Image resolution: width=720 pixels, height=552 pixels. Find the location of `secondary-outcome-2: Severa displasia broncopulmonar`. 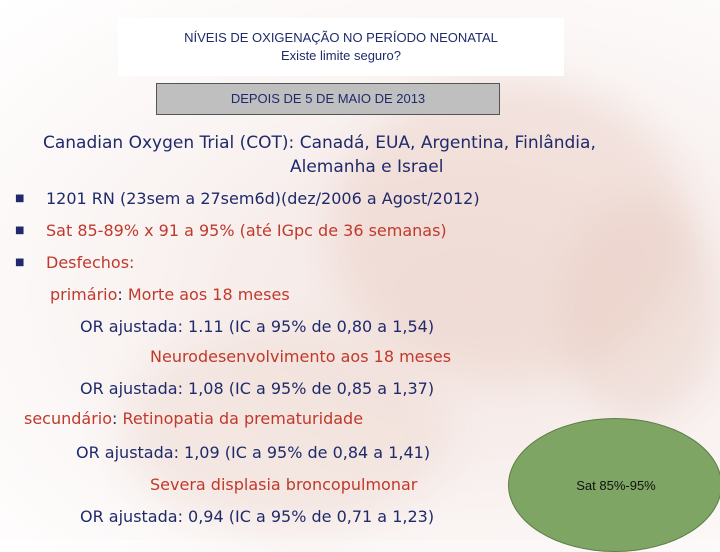

secondary-outcome-2: Severa displasia broncopulmonar is located at coordinates (284, 484).